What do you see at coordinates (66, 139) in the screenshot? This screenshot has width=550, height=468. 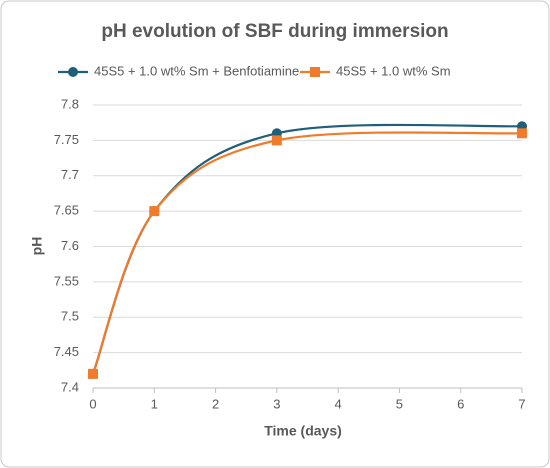 I see `y-tick-label: 7.75` at bounding box center [66, 139].